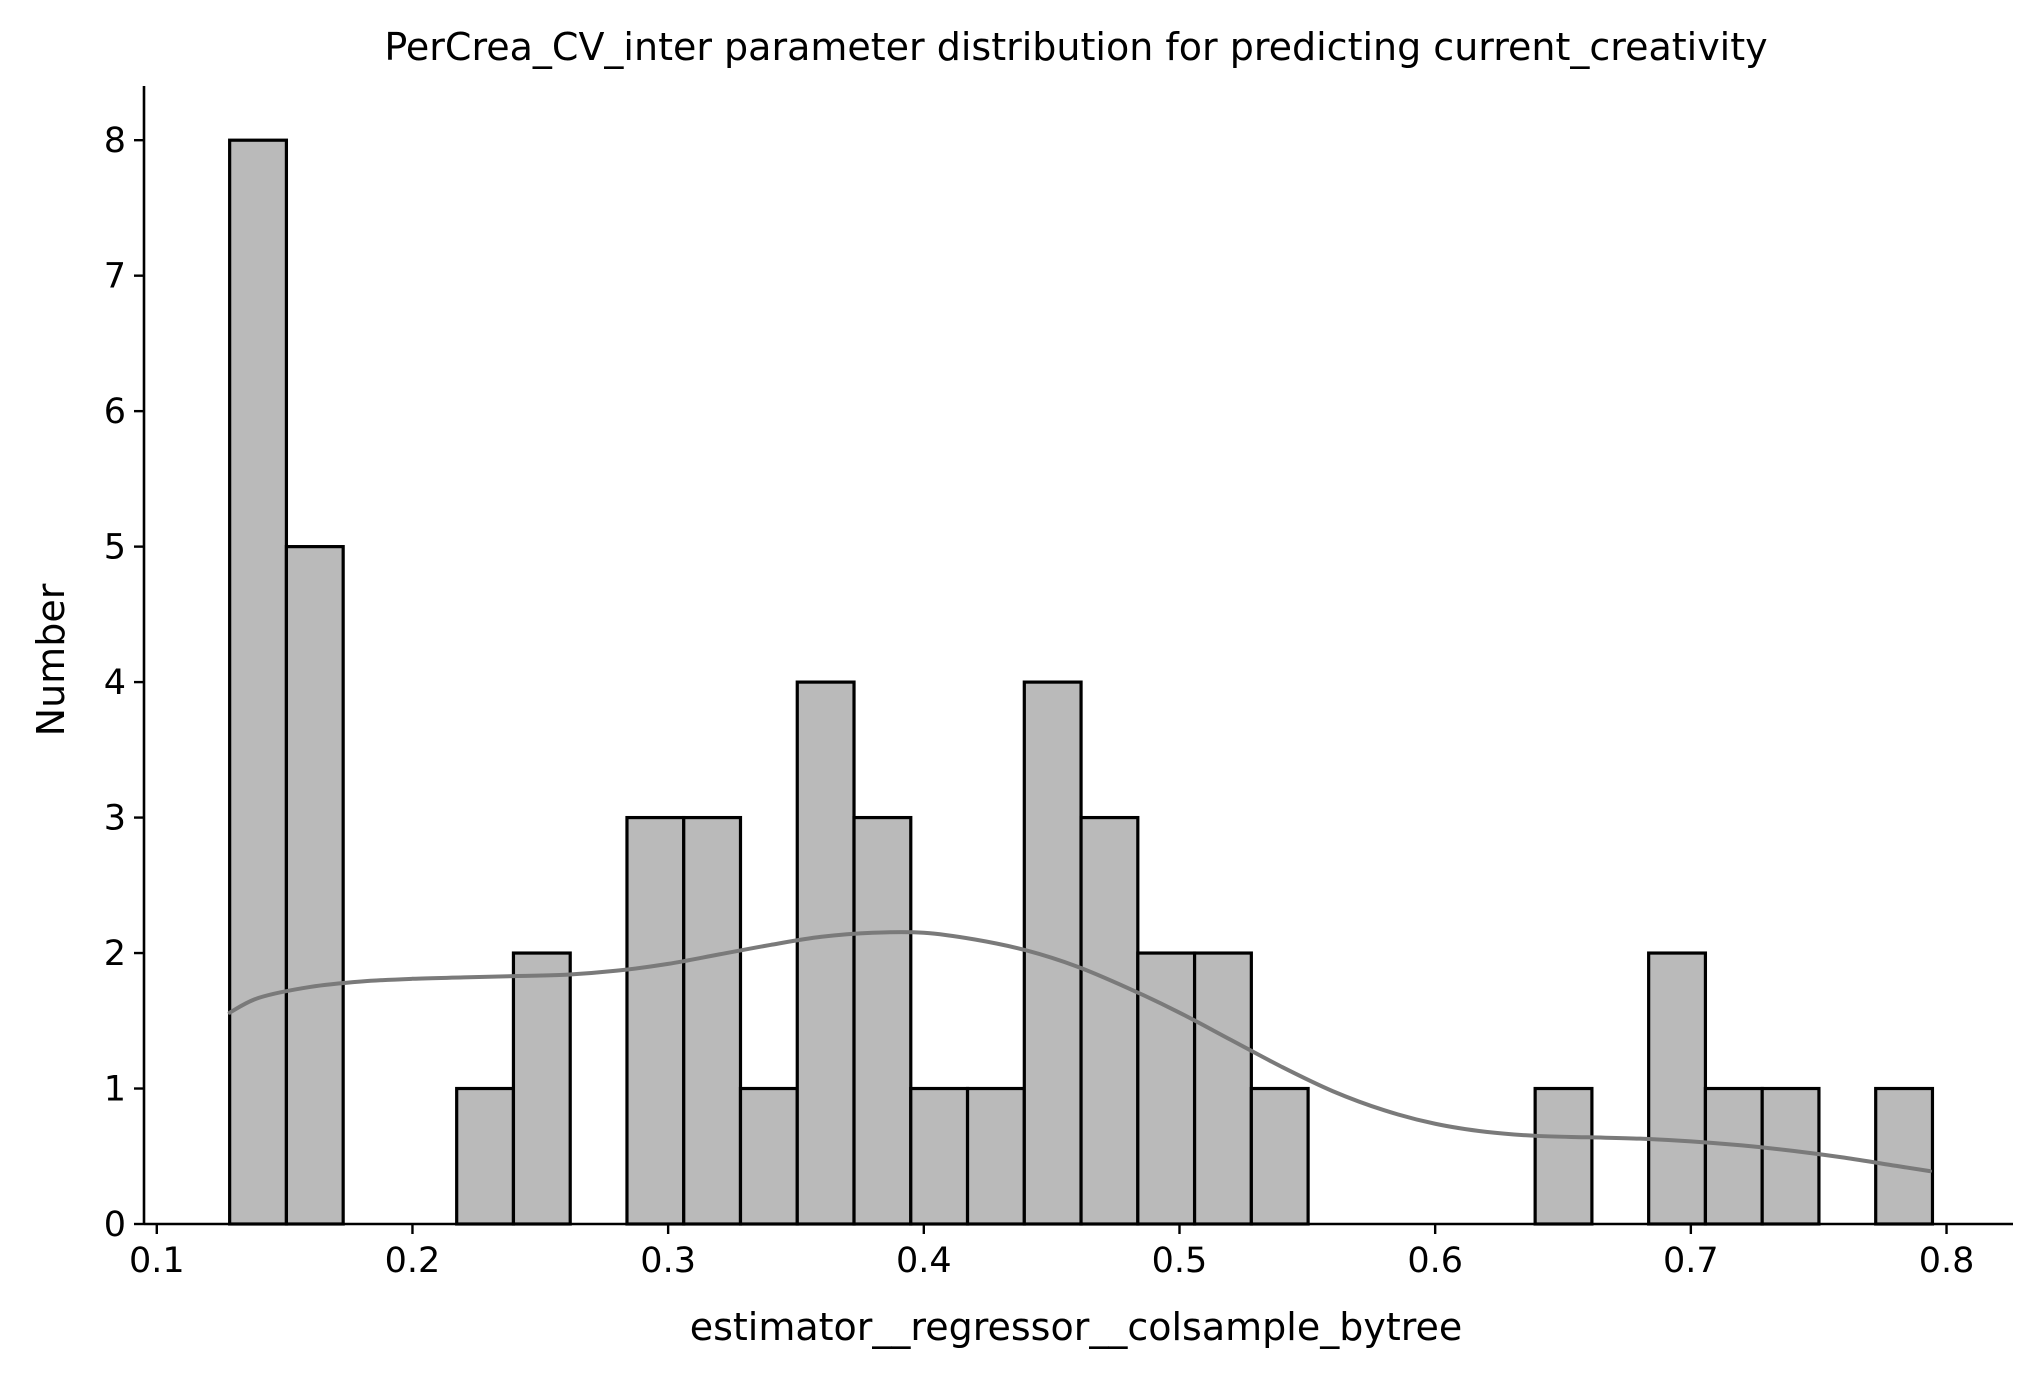 This screenshot has height=1375, width=2032. I want to click on x-tick-label: 0.3, so click(668, 1261).